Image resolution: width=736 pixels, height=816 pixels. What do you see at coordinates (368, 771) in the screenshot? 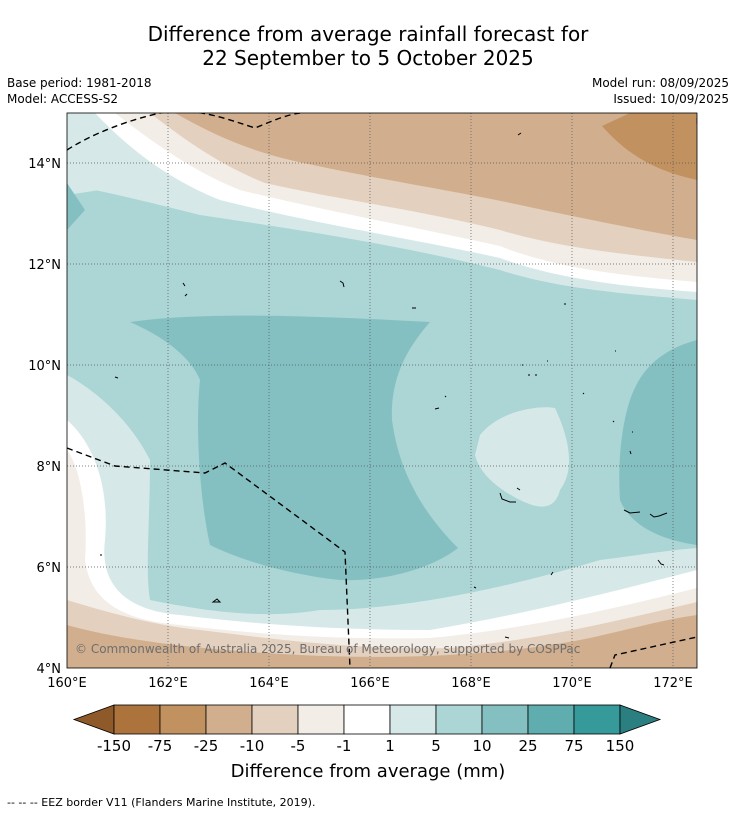
I see `colorbar-title: Difference from average (mm)` at bounding box center [368, 771].